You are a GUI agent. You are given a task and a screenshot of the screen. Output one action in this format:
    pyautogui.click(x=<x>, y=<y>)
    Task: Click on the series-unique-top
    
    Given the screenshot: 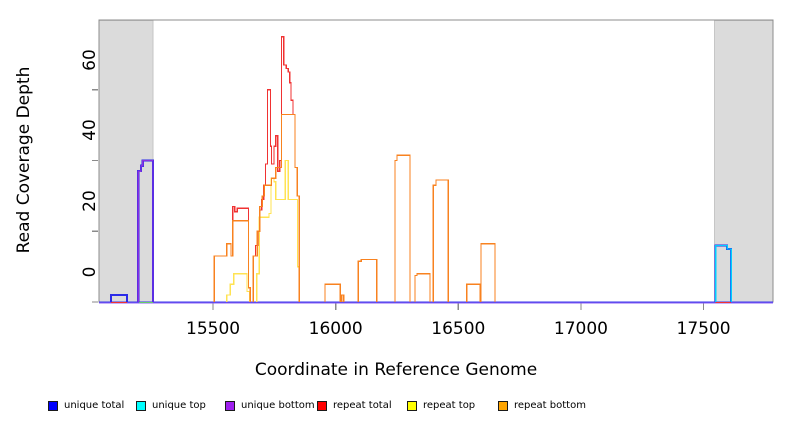 What is the action you would take?
    pyautogui.click(x=723, y=273)
    